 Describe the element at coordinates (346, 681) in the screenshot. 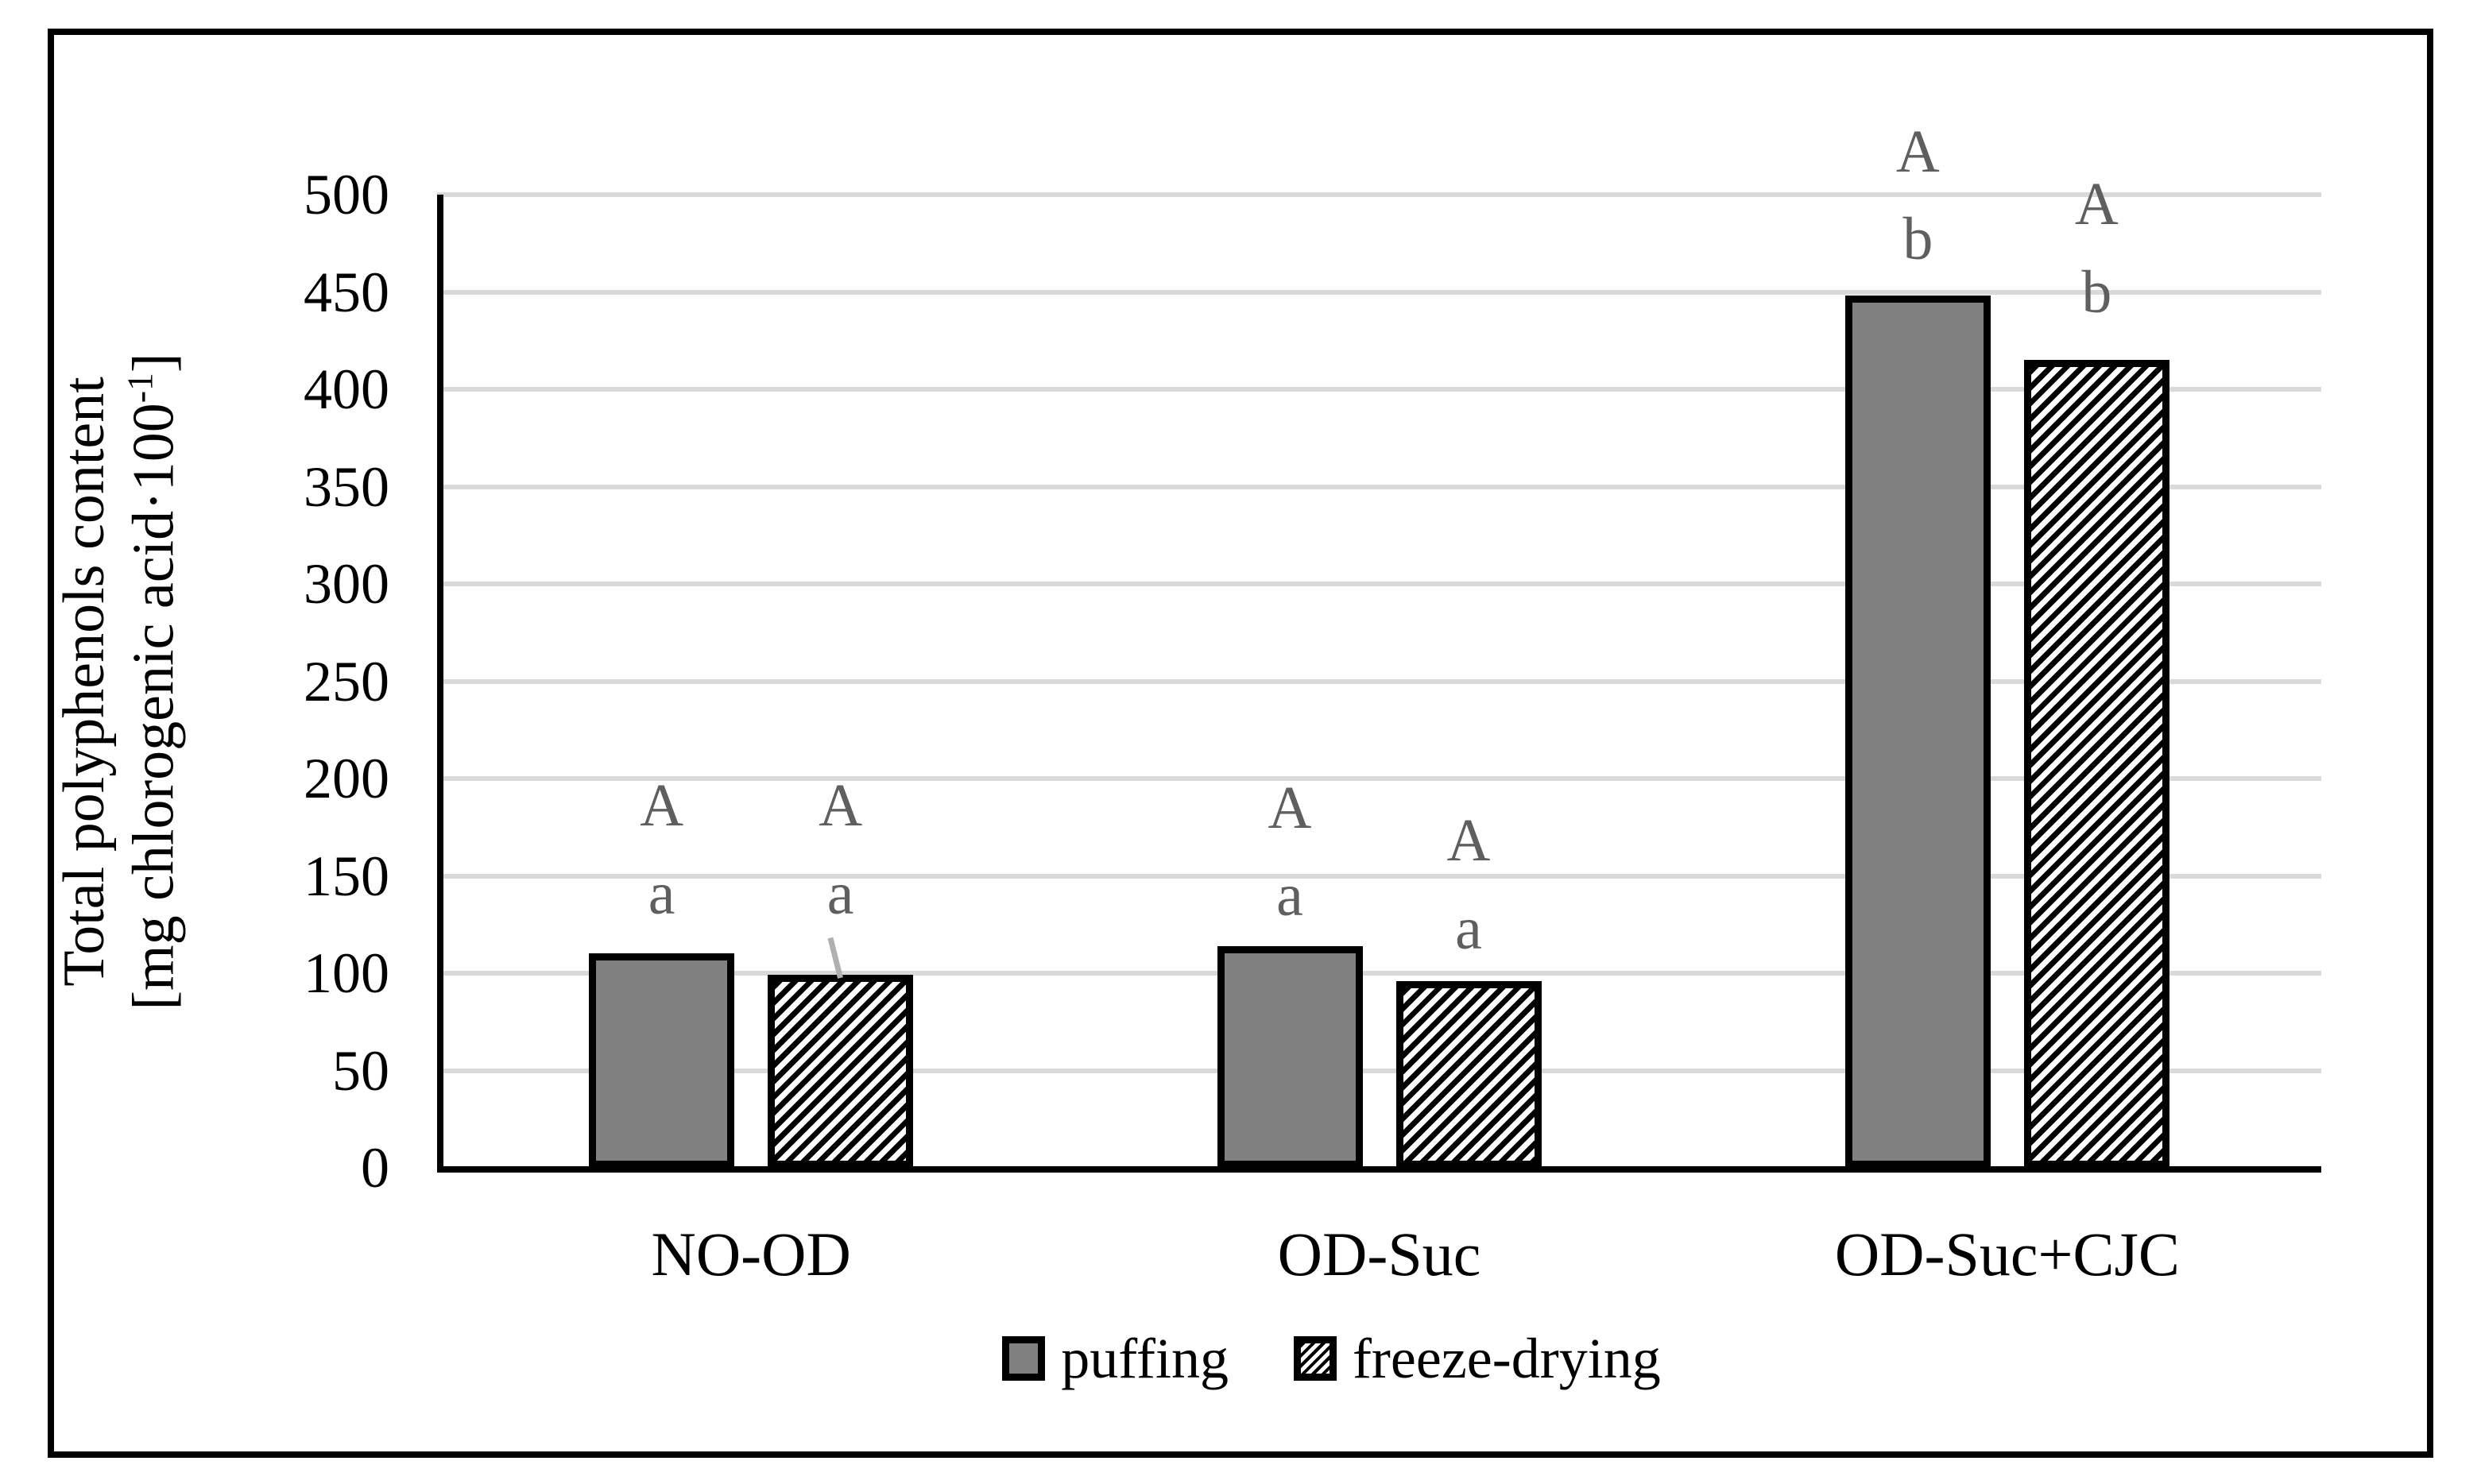

I see `y-tick-label-250: 250` at that location.